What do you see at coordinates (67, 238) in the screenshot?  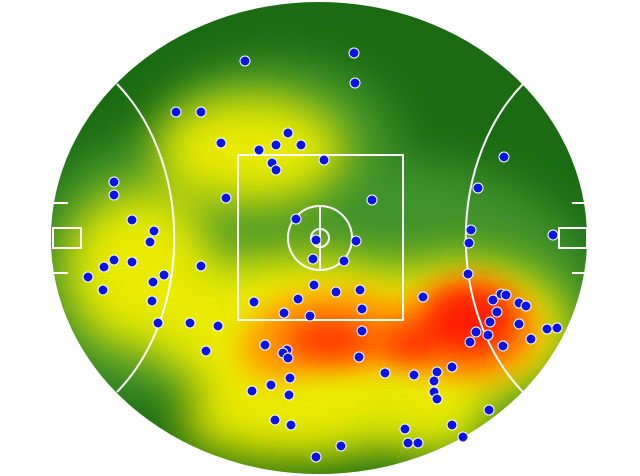 I see `left-goal-square` at bounding box center [67, 238].